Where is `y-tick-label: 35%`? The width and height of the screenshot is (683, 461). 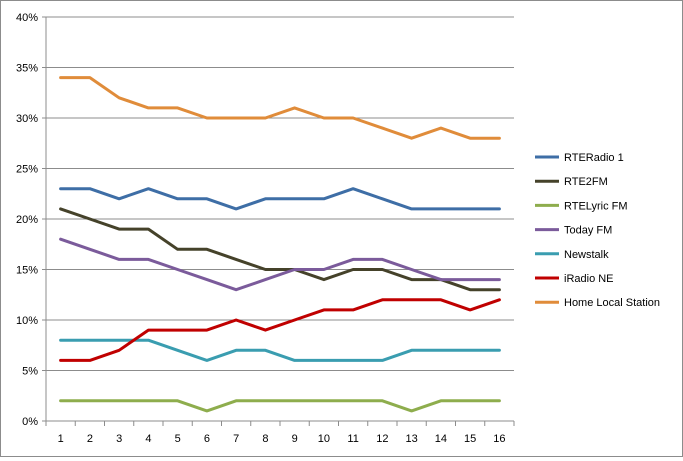 y-tick-label: 35% is located at coordinates (27, 69).